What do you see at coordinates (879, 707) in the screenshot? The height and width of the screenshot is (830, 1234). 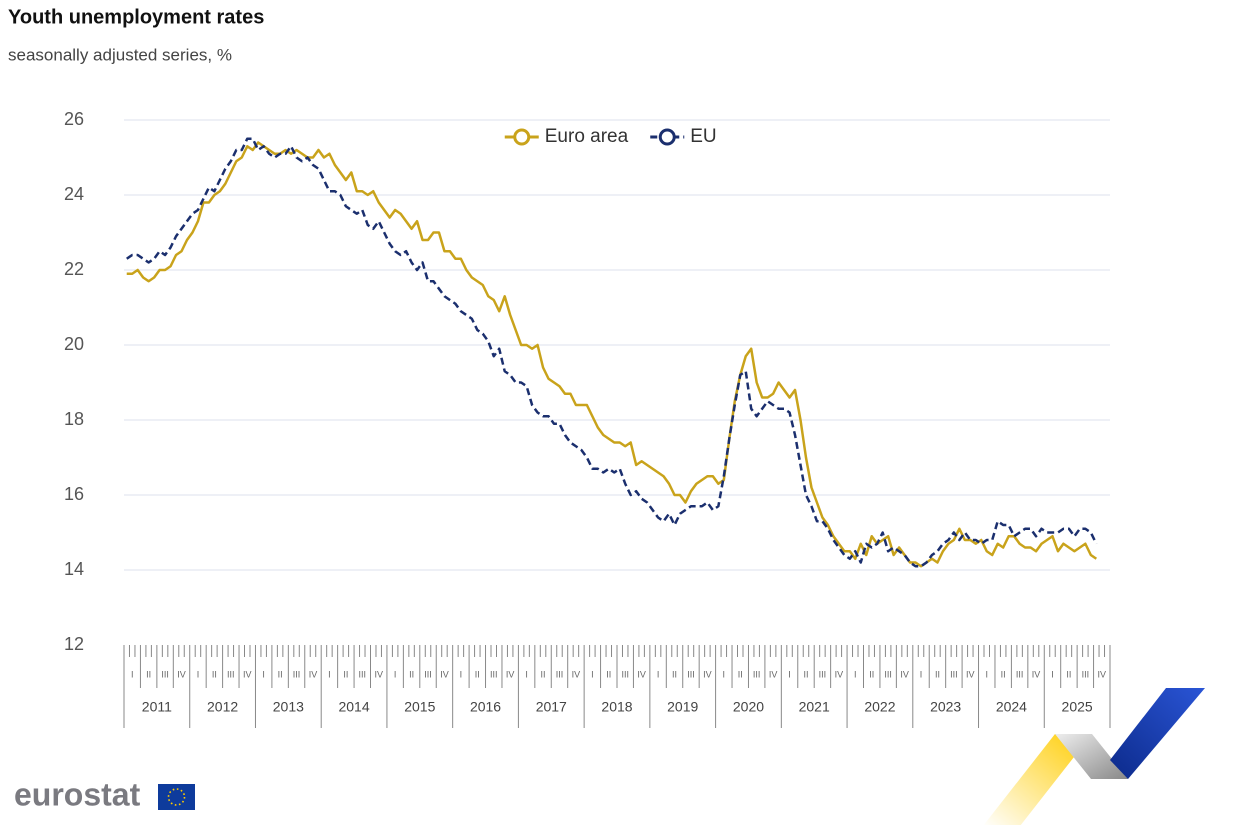 I see `x-year-label: 2022` at bounding box center [879, 707].